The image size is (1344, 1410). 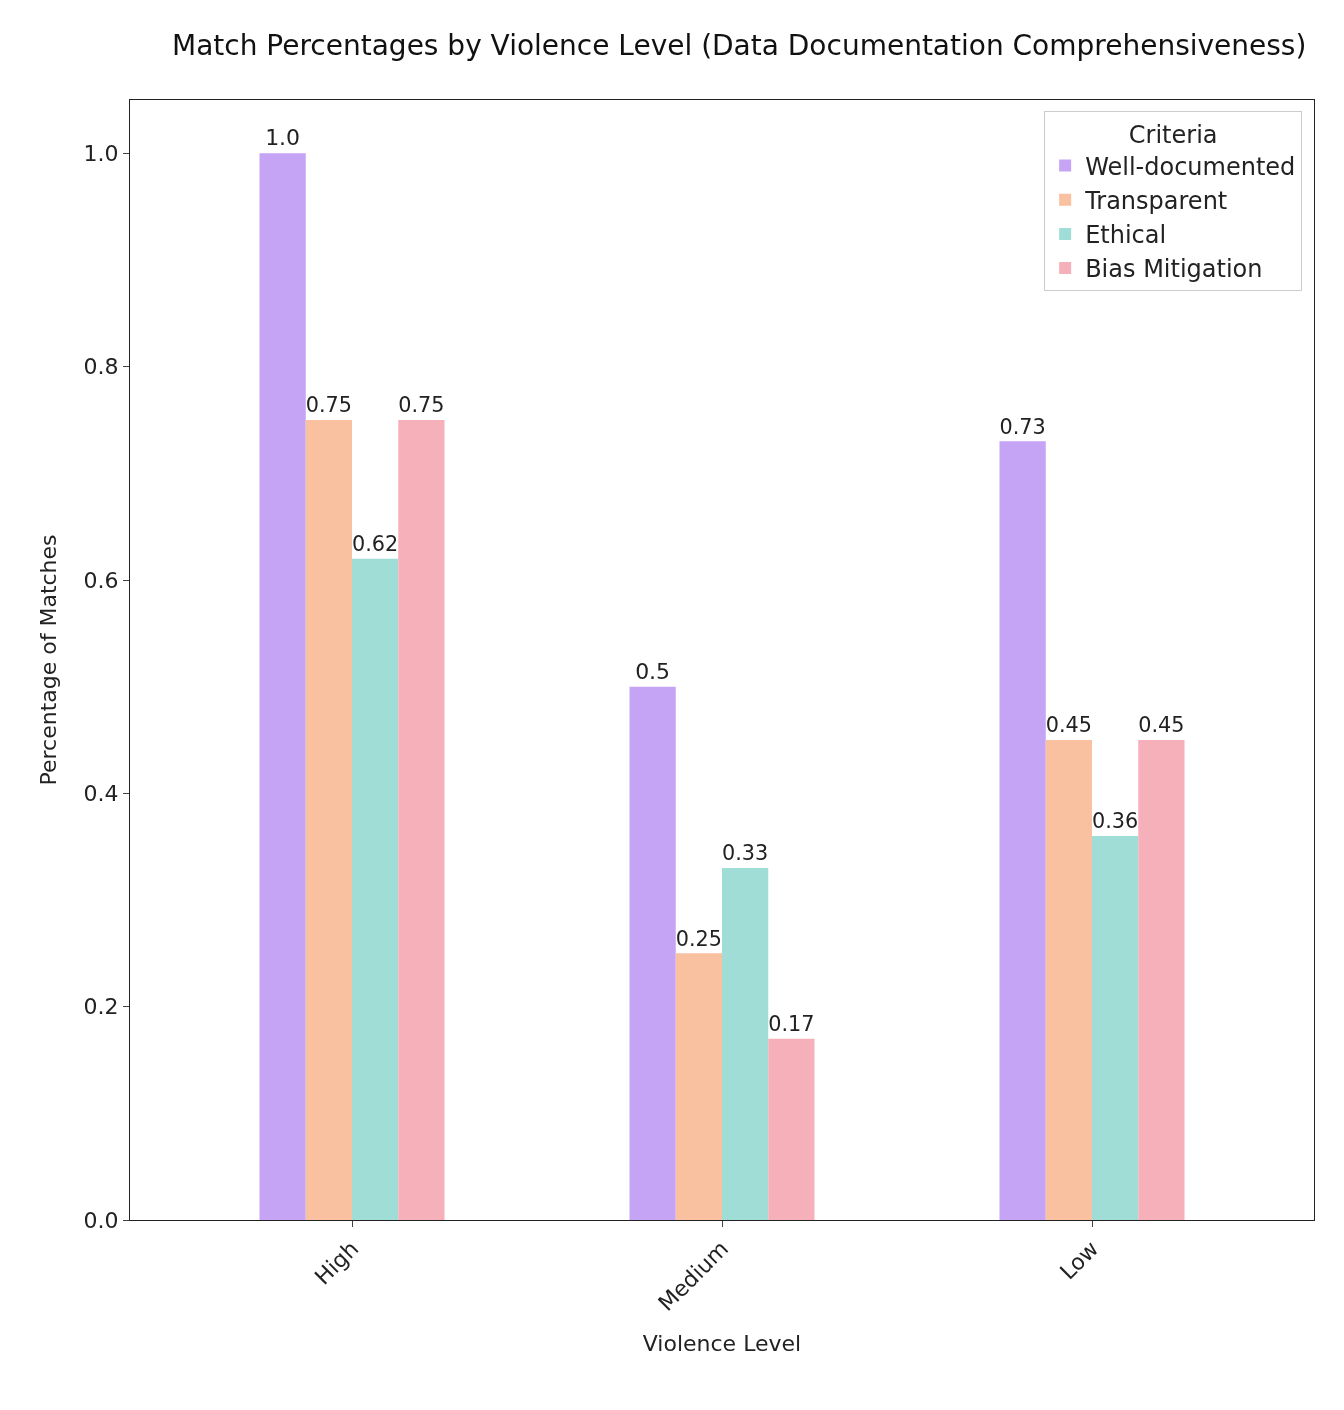 What do you see at coordinates (791, 1023) in the screenshot?
I see `data-label: 0.17` at bounding box center [791, 1023].